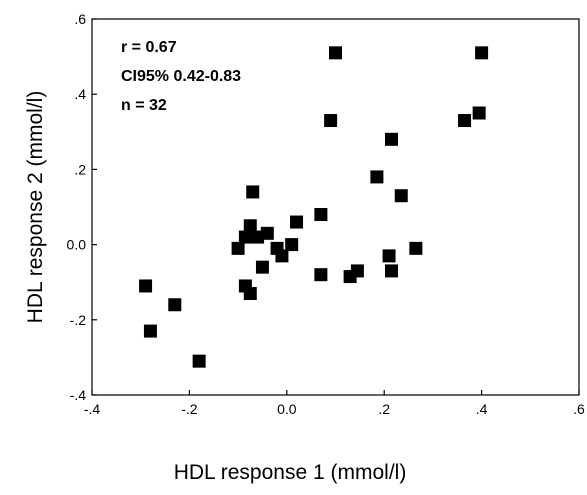  I want to click on x-tick-label: .2, so click(384, 409).